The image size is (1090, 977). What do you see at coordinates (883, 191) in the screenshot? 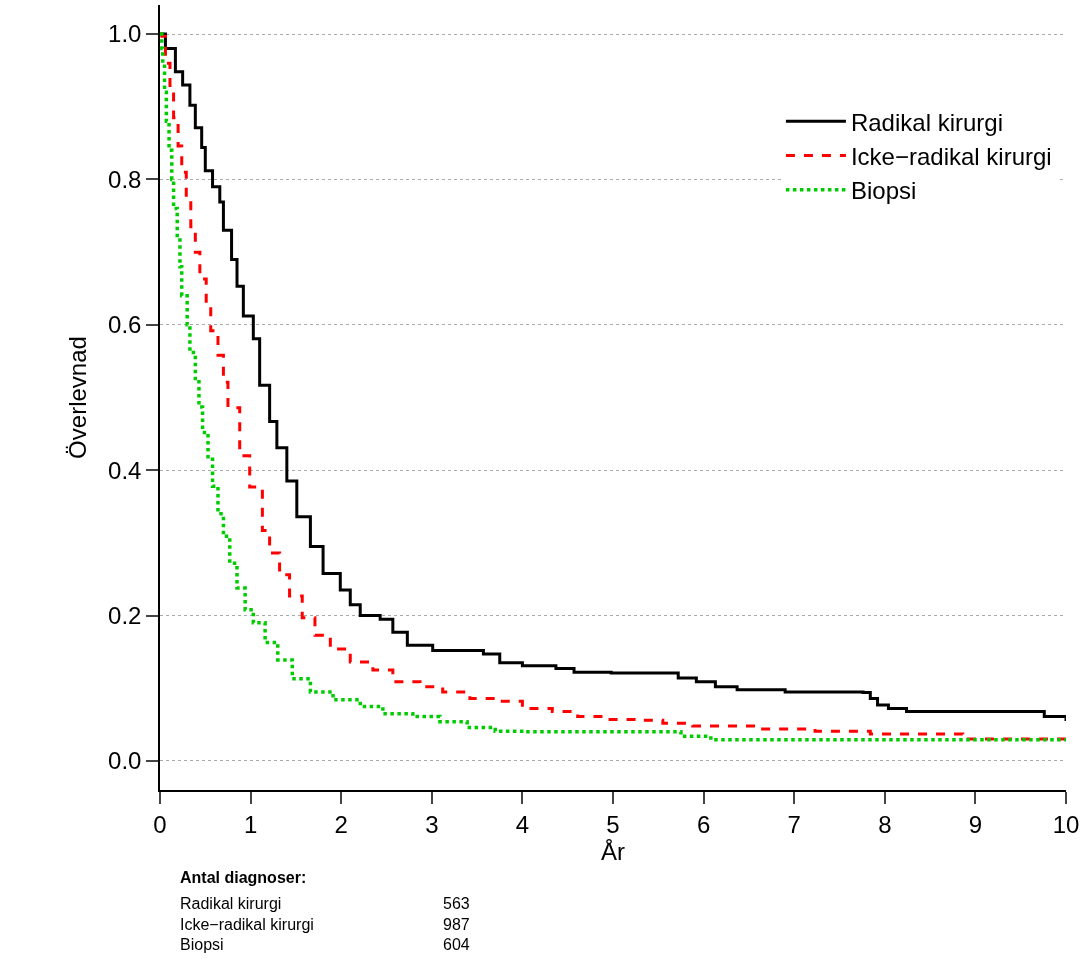
I see `legend-label: Biopsi` at bounding box center [883, 191].